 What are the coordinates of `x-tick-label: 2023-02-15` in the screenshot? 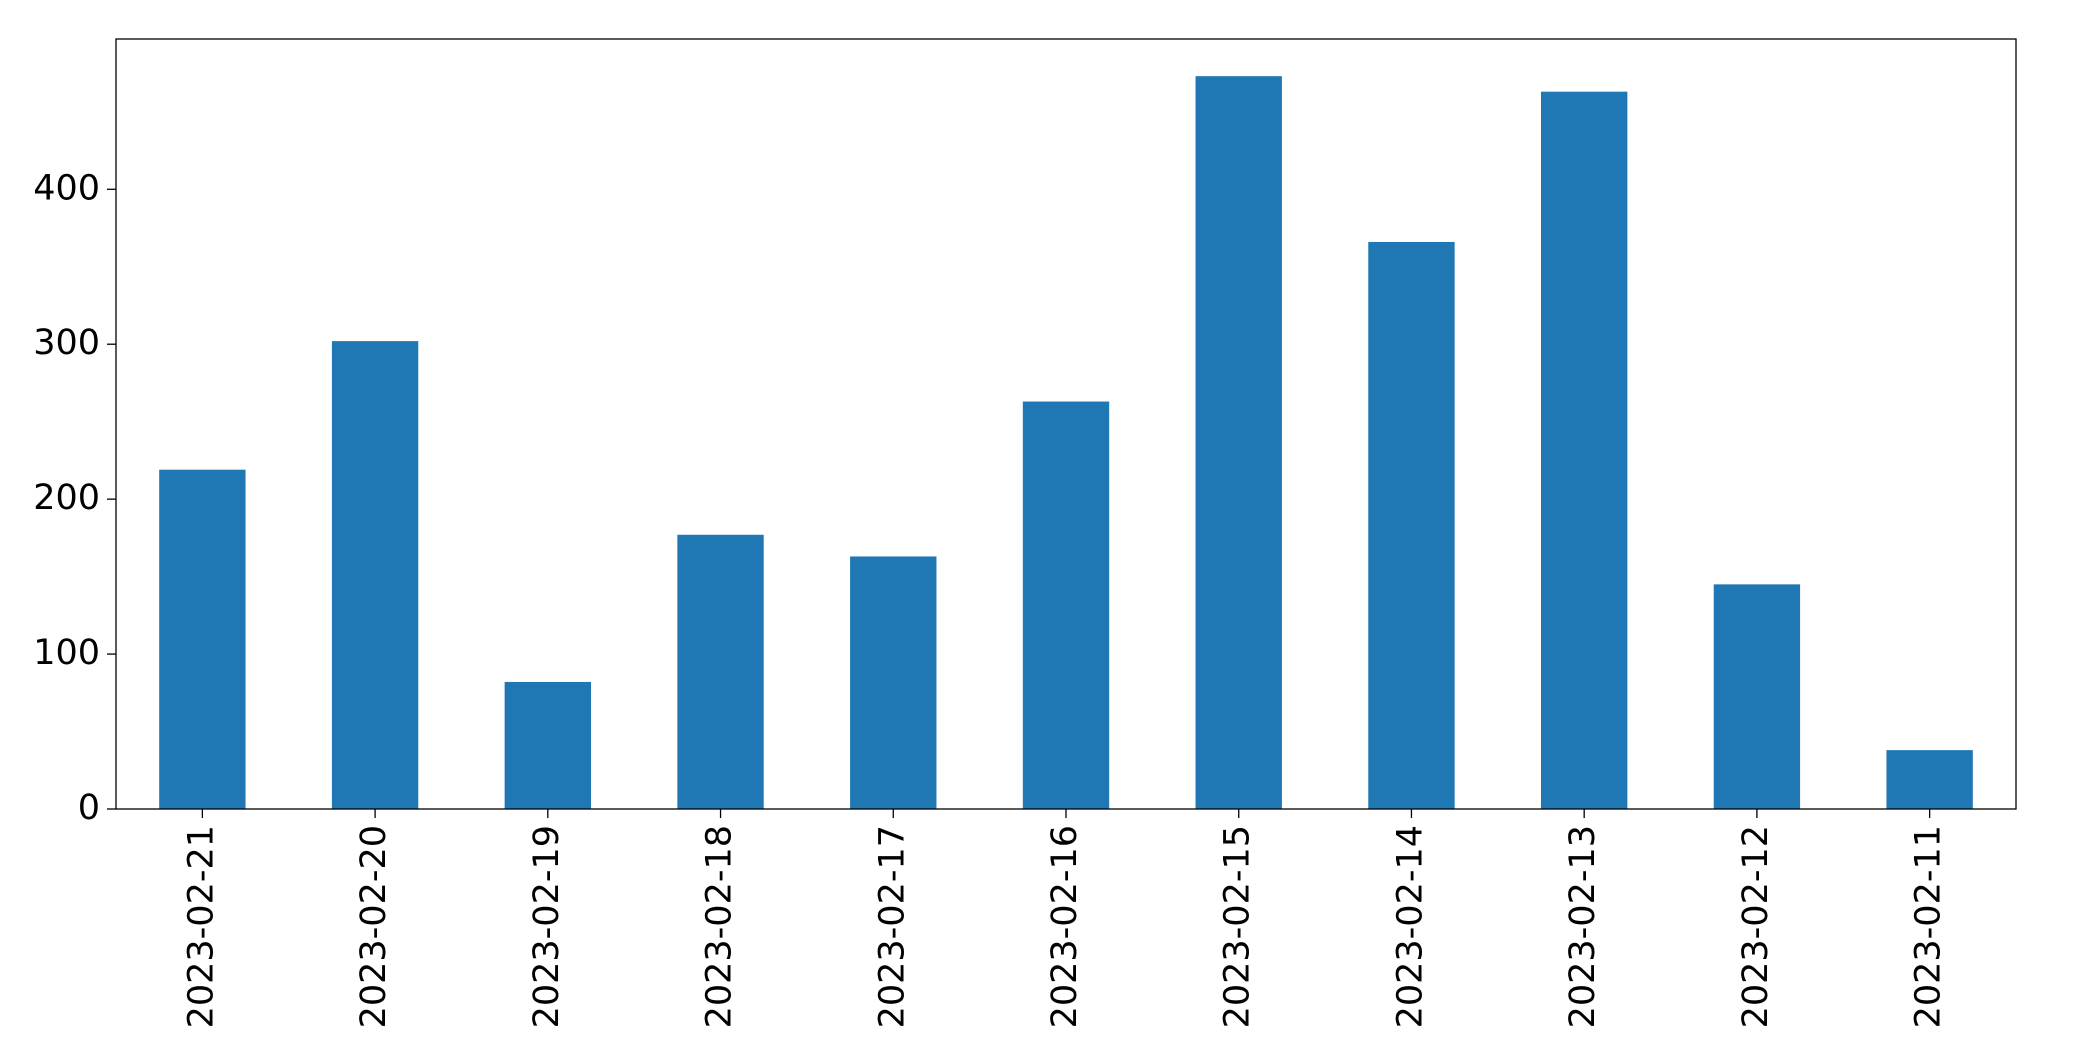 It's located at (1238, 926).